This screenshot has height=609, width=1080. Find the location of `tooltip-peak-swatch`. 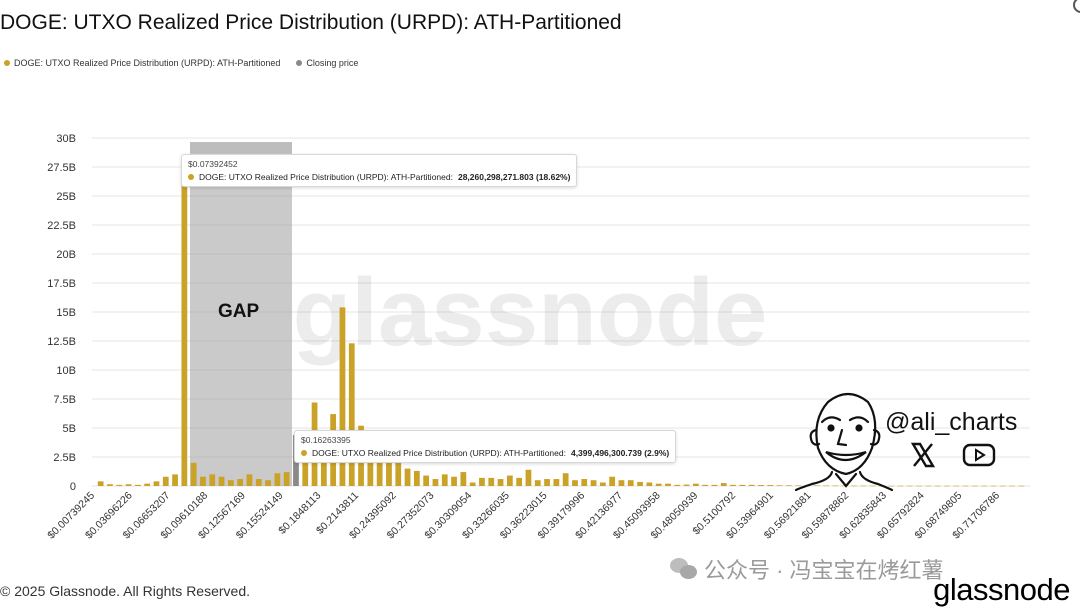

tooltip-peak-swatch is located at coordinates (191, 177).